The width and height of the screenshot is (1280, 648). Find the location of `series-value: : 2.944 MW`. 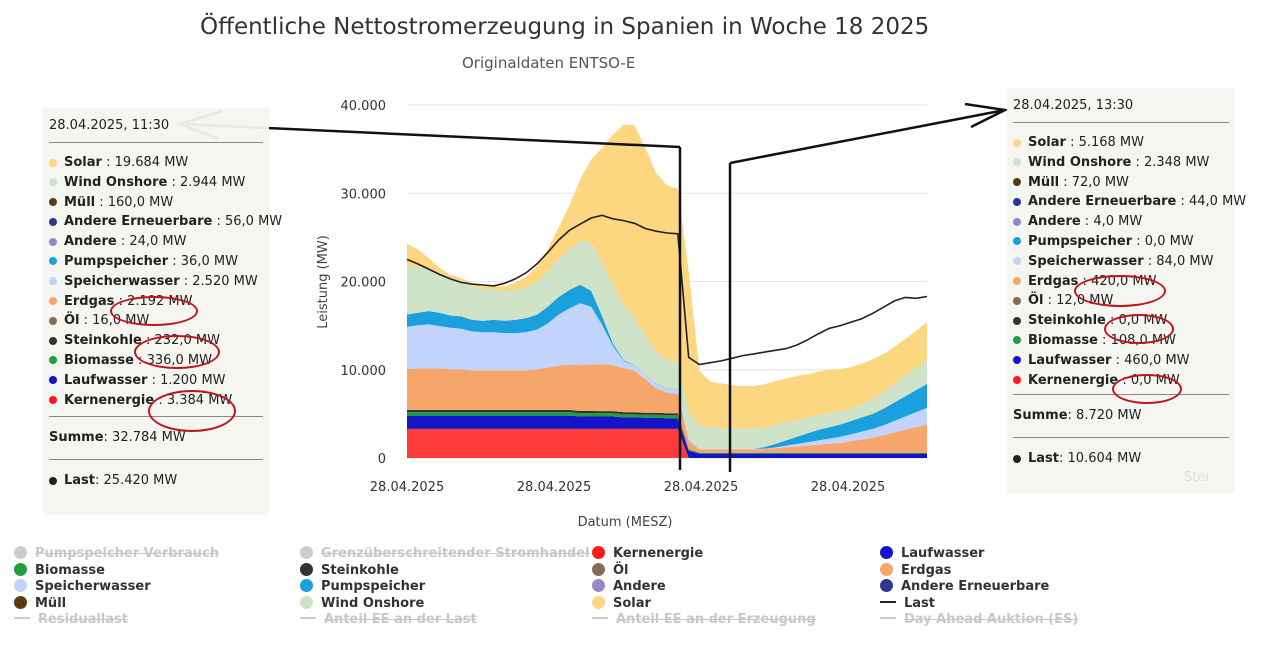

series-value: : 2.944 MW is located at coordinates (206, 182).